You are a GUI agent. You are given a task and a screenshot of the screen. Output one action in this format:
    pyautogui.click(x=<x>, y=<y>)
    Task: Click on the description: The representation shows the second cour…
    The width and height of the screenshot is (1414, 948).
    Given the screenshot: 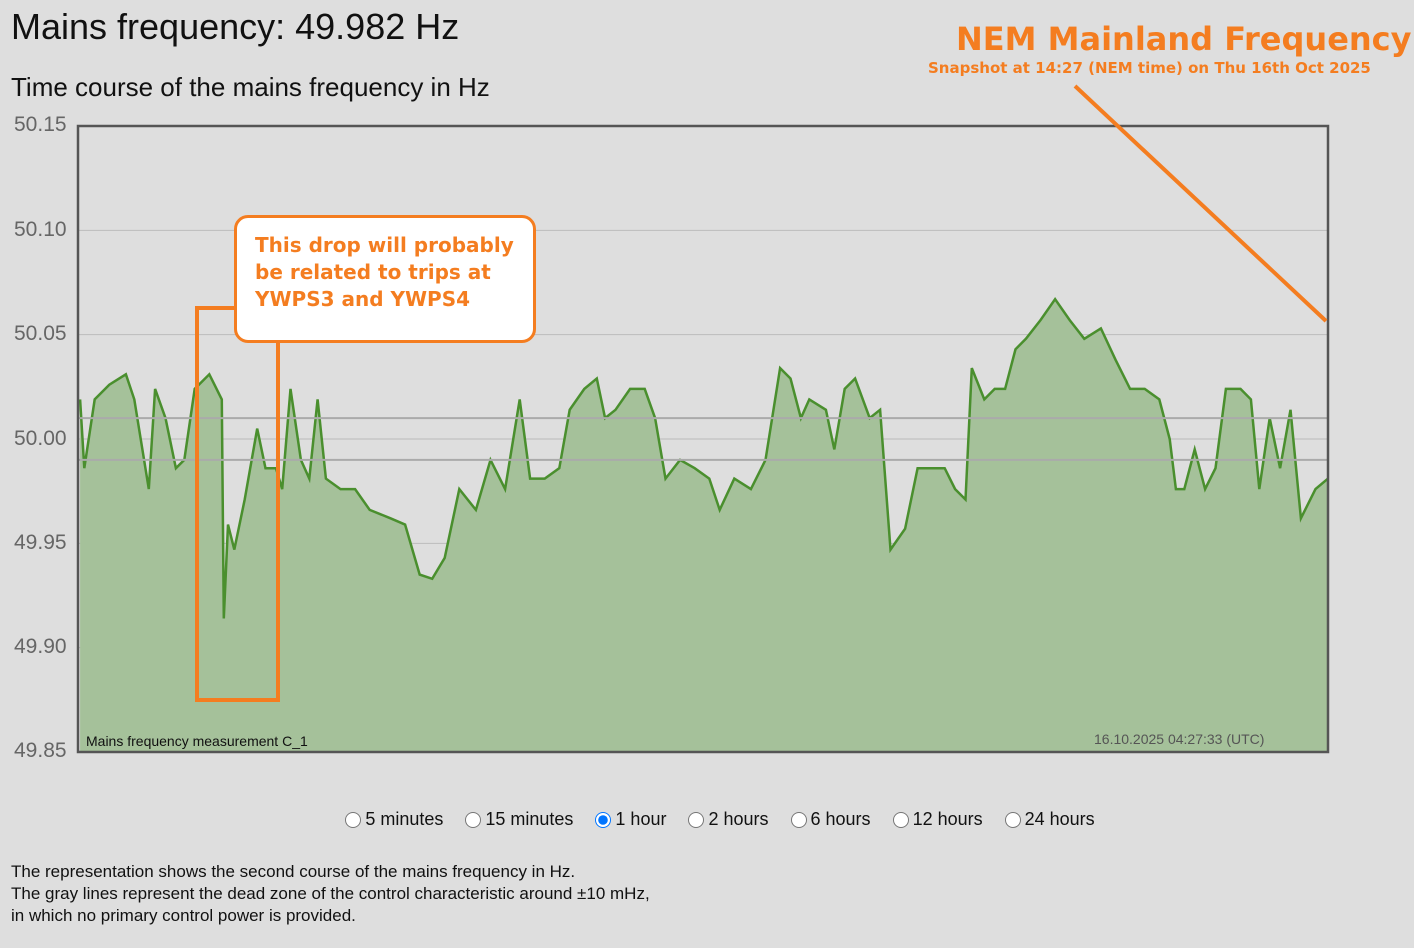 What is the action you would take?
    pyautogui.click(x=330, y=894)
    